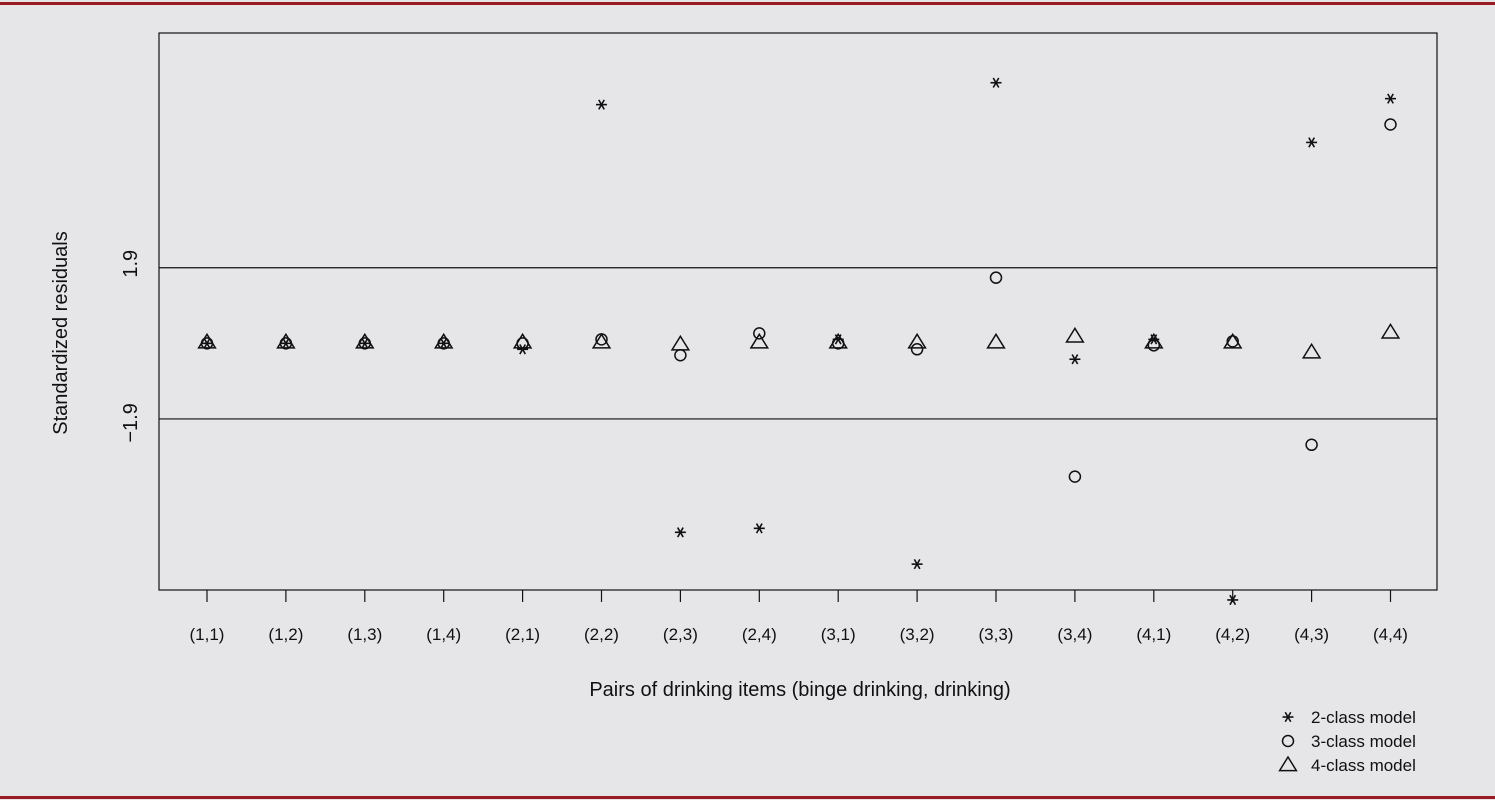 The width and height of the screenshot is (1495, 800). Describe the element at coordinates (522, 634) in the screenshot. I see `x-tick-label: (2,1)` at that location.